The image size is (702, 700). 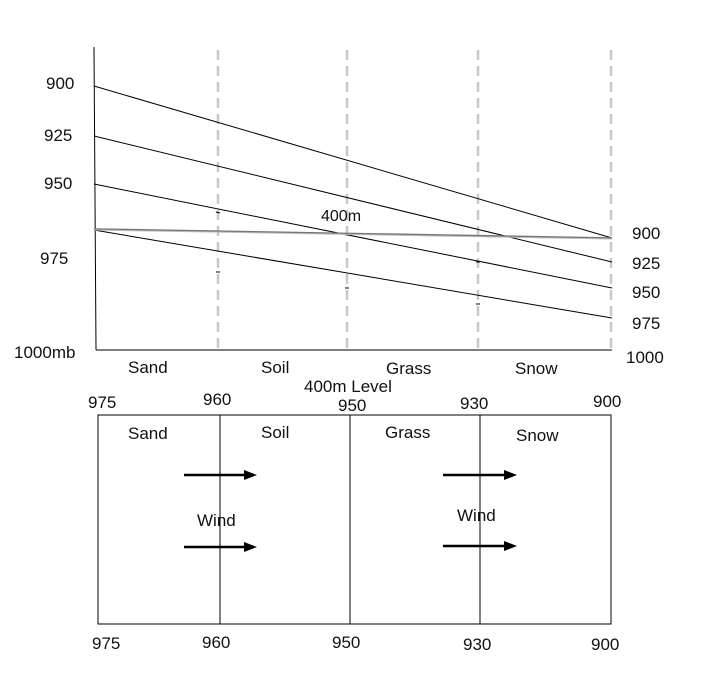 I want to click on surface-pressure-label: 1000mb, so click(x=44, y=352).